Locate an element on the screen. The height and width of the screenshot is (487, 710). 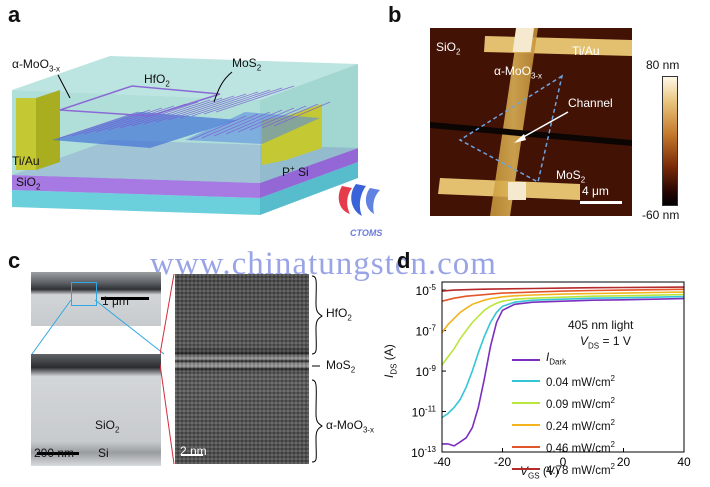
y-tick-label: 10⁻⁷ is located at coordinates (426, 331).